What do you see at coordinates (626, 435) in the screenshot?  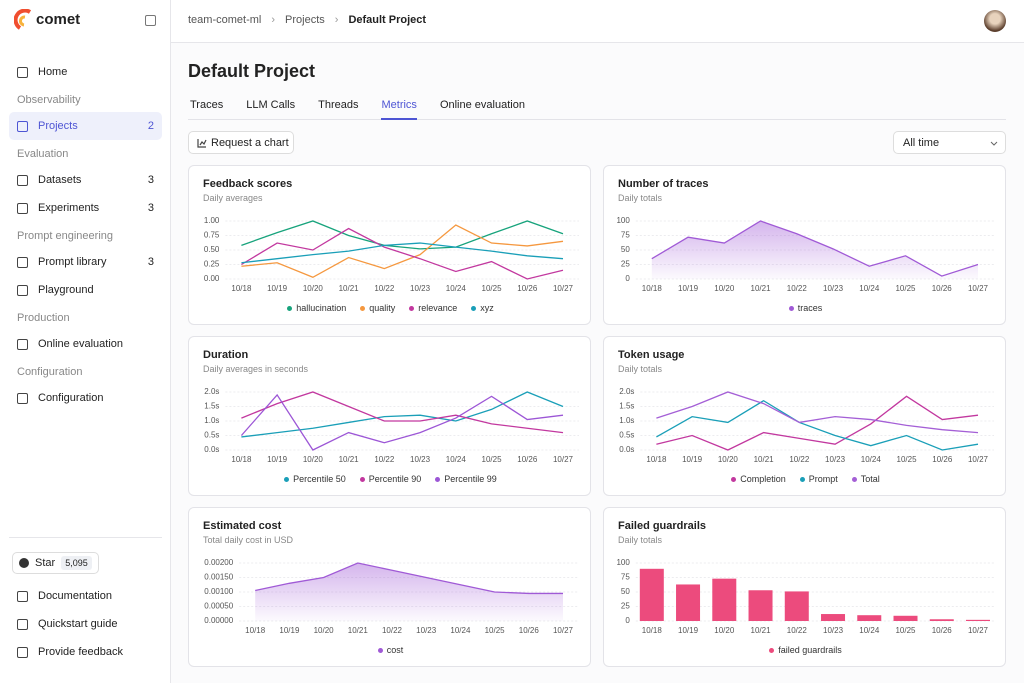 I see `y-tick-label: 0.5s` at bounding box center [626, 435].